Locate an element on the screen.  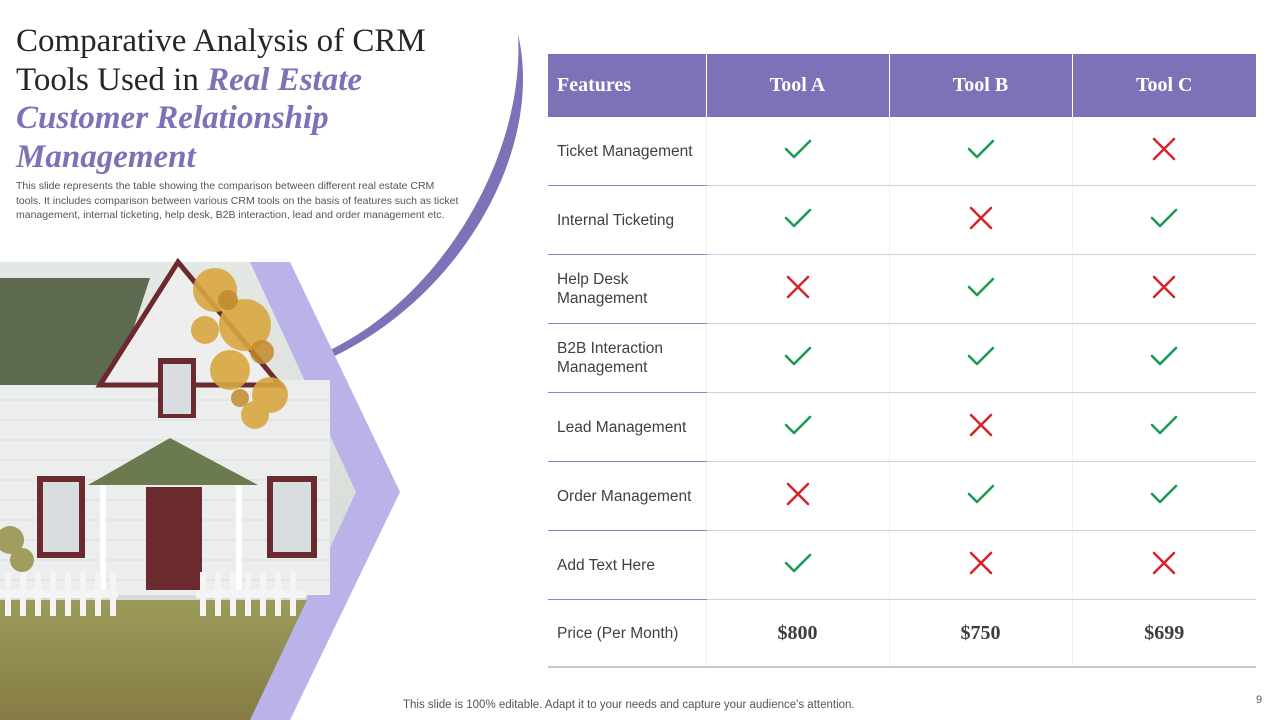
table-row: B2B Interaction Management is located at coordinates (902, 358).